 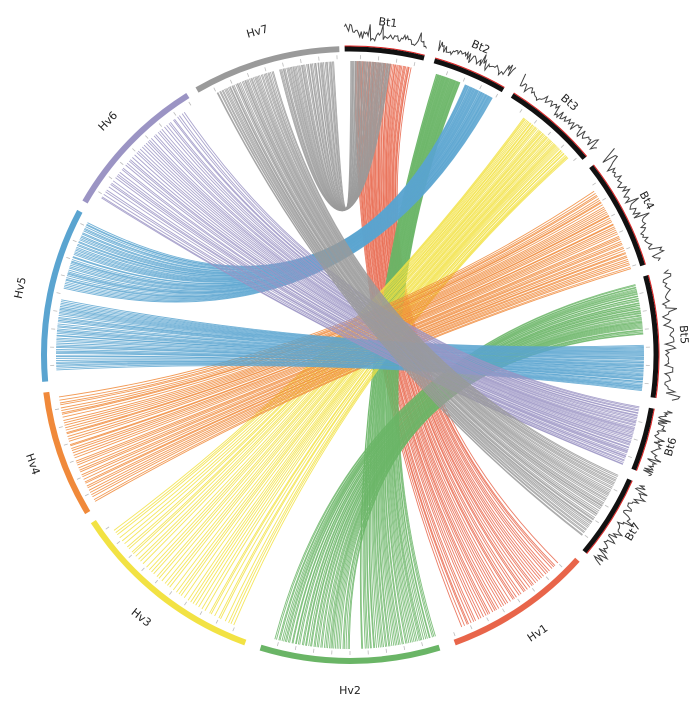 What do you see at coordinates (20, 288) in the screenshot?
I see `hv-label: Hv5` at bounding box center [20, 288].